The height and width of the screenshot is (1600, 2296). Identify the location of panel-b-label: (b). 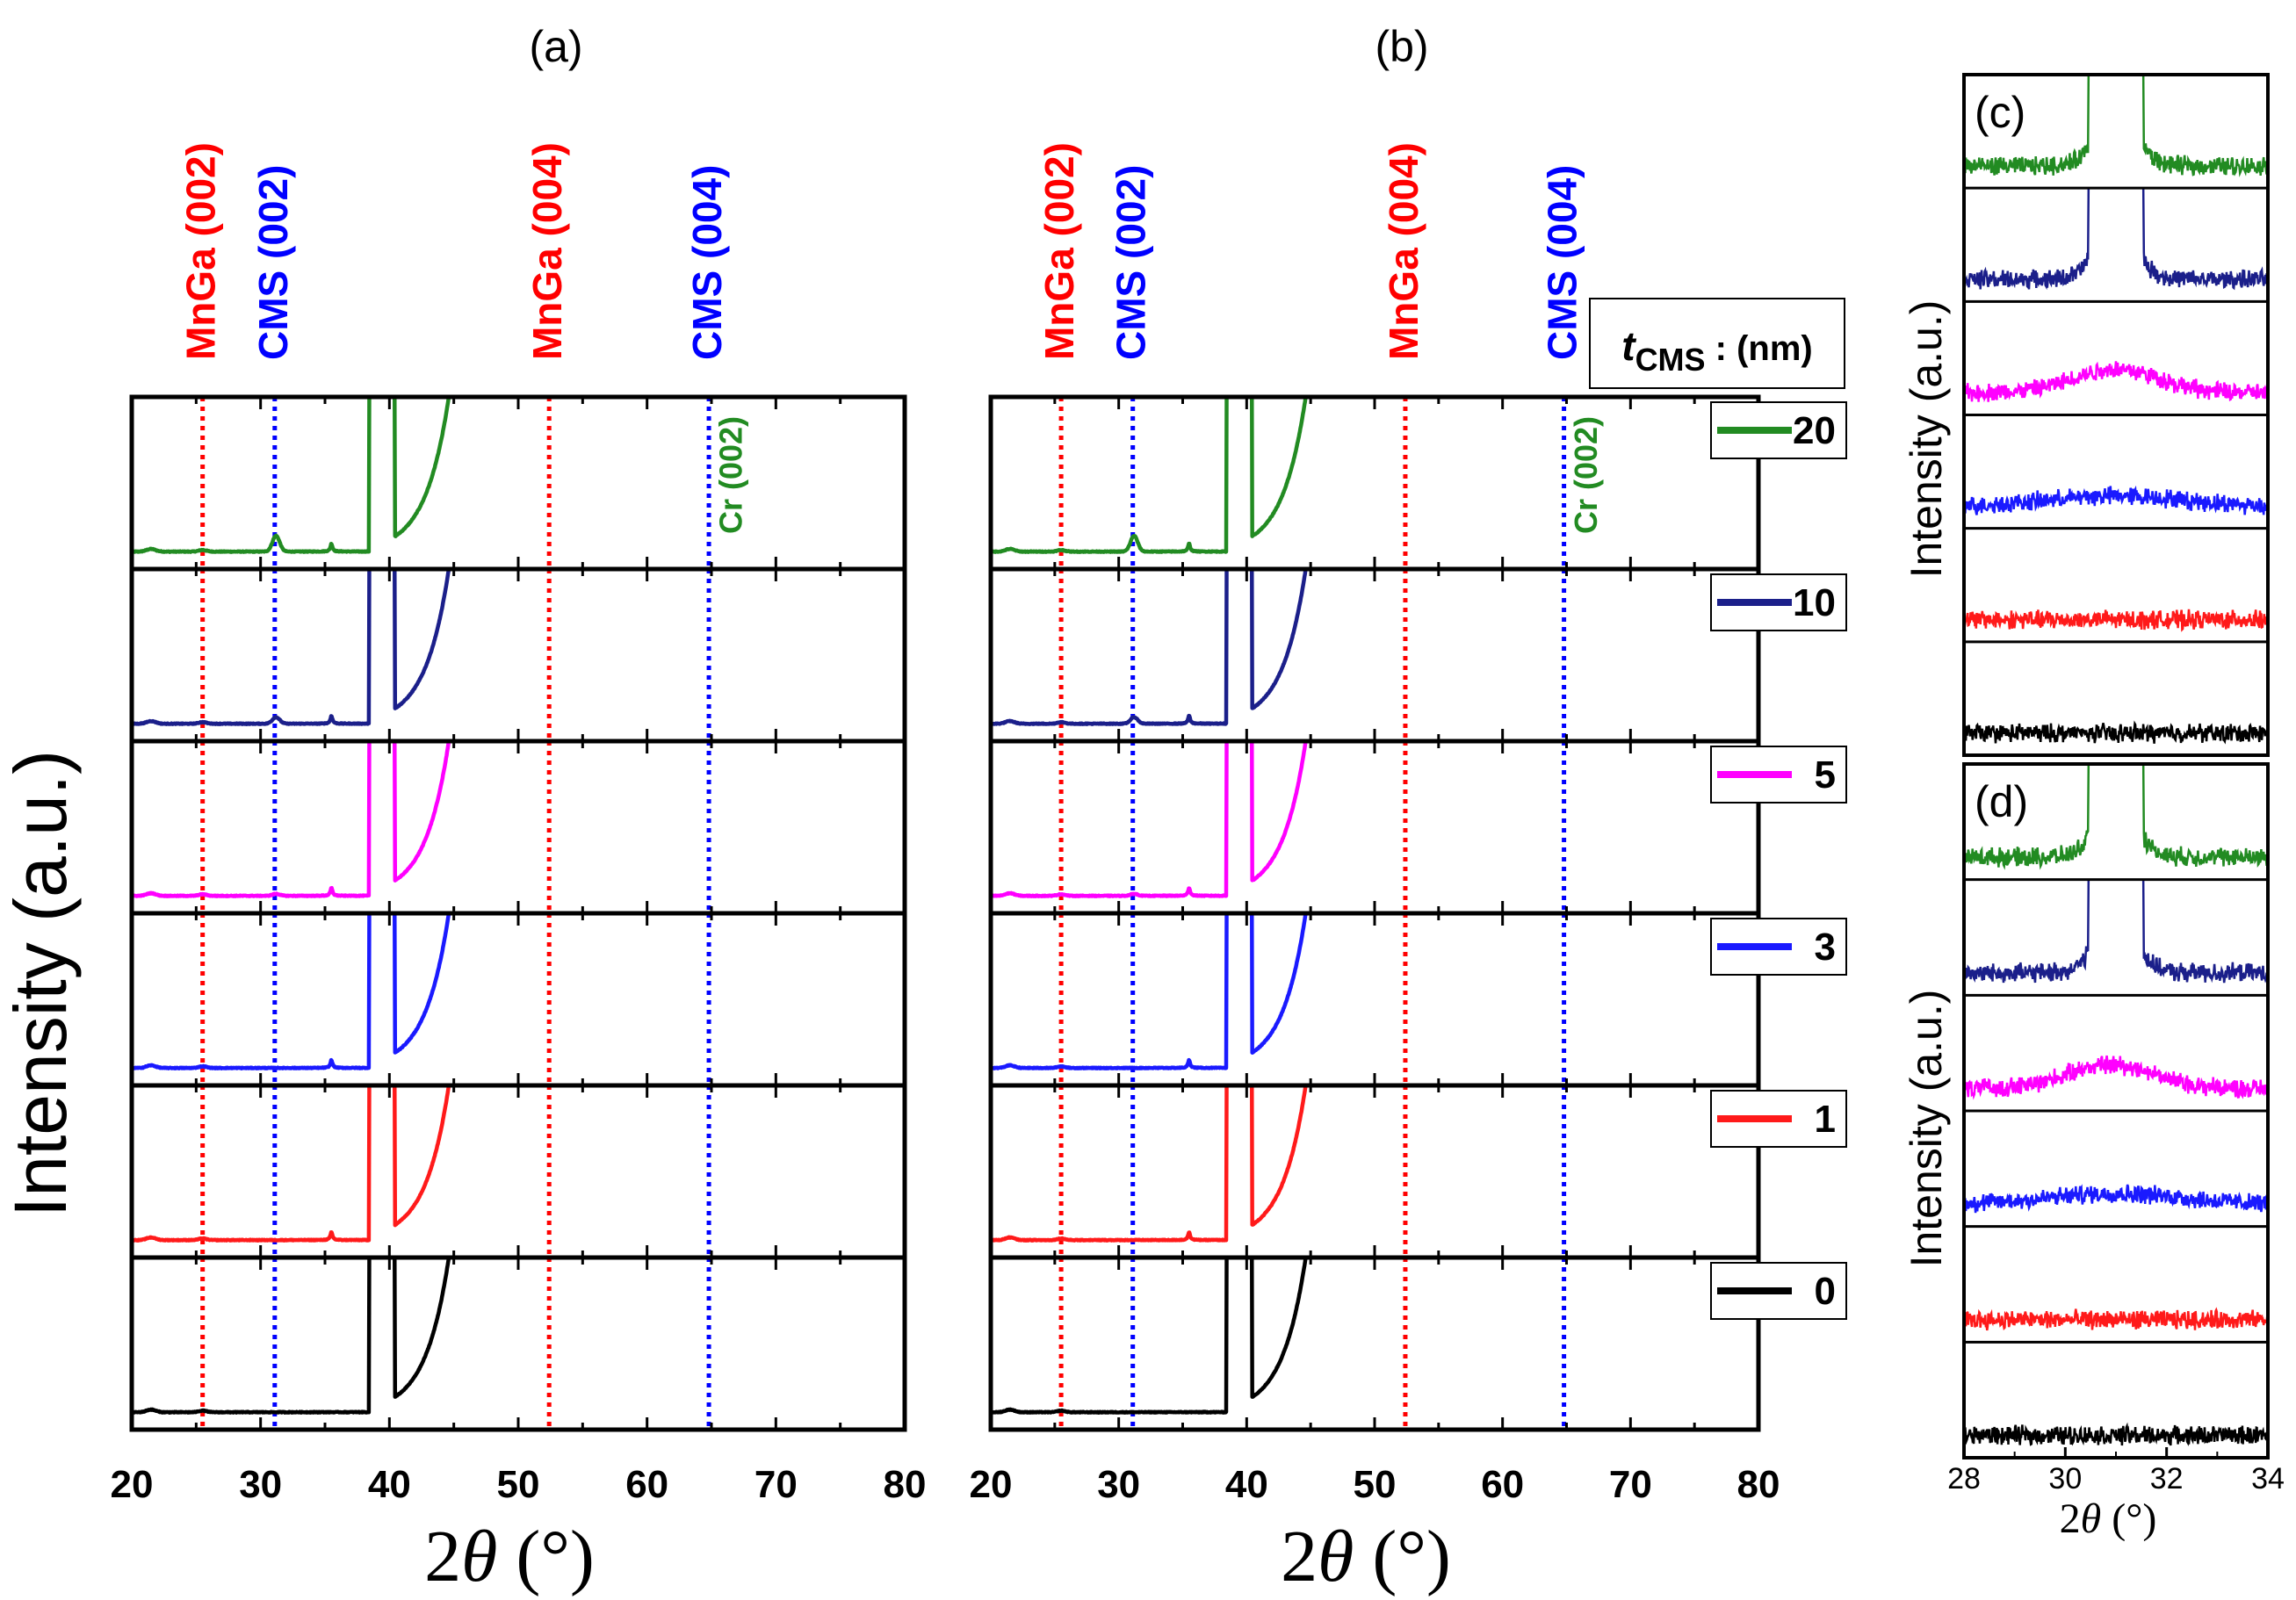
(1402, 46).